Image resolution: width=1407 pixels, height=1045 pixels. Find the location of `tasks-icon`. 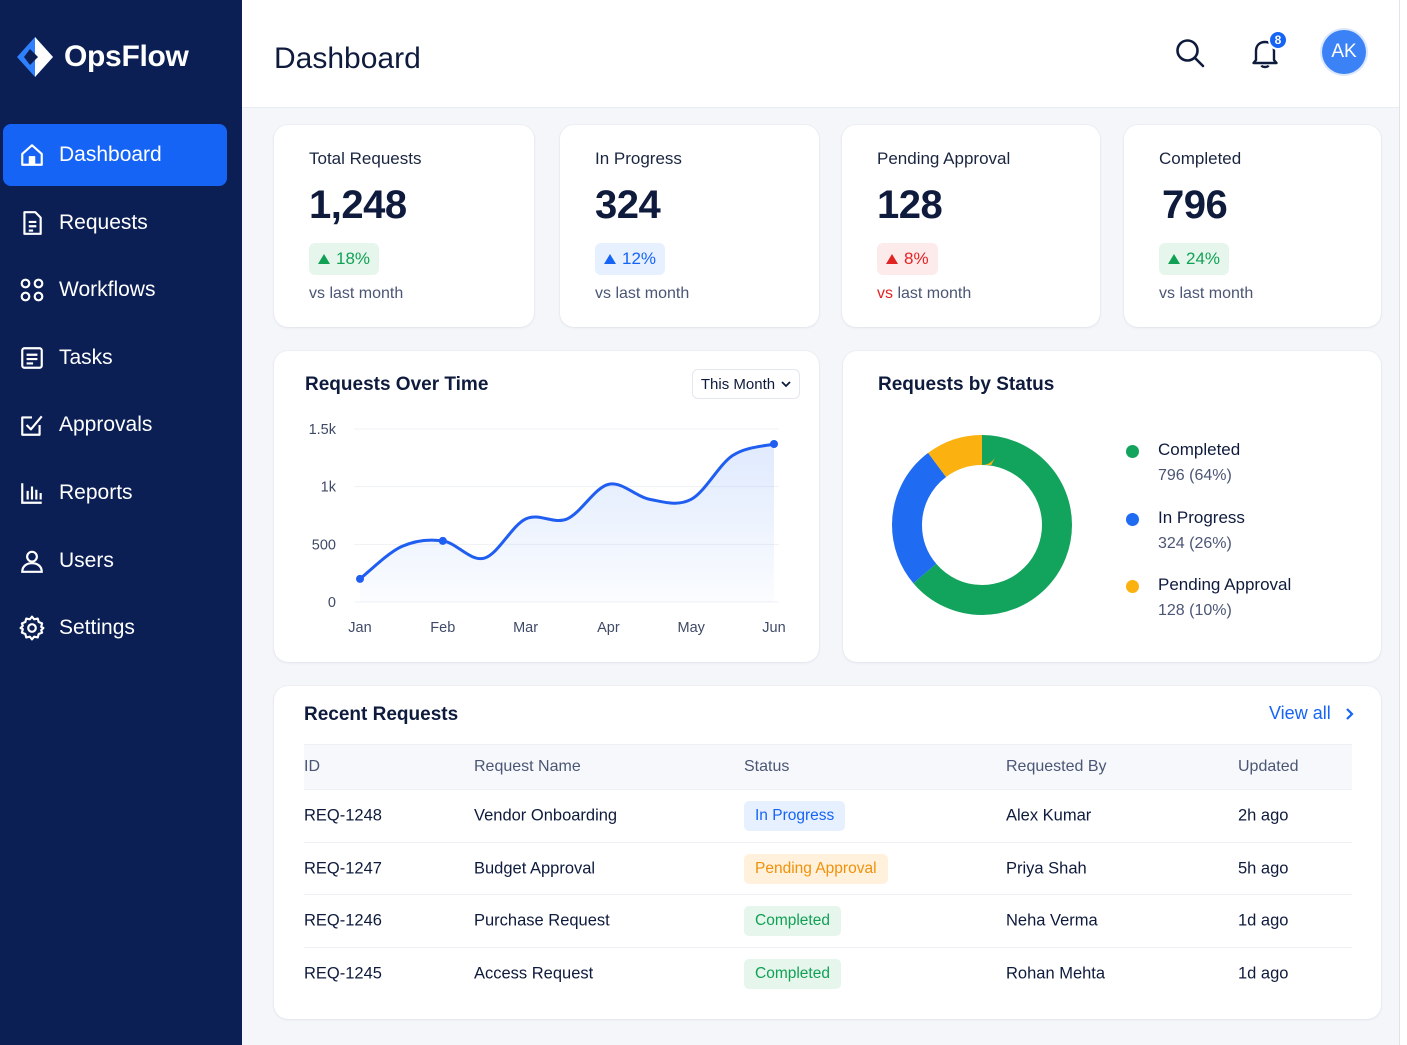

tasks-icon is located at coordinates (32, 357).